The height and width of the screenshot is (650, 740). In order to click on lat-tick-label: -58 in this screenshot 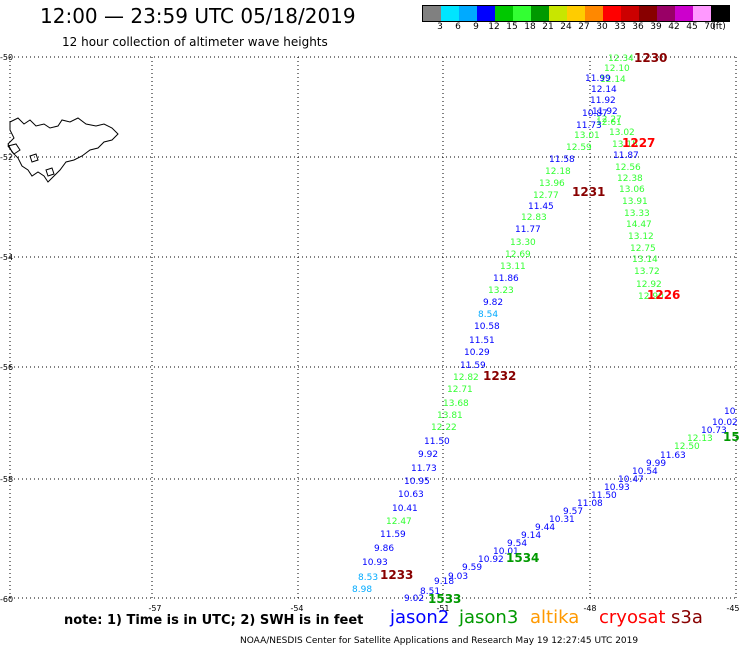, I will do `click(6, 479)`.